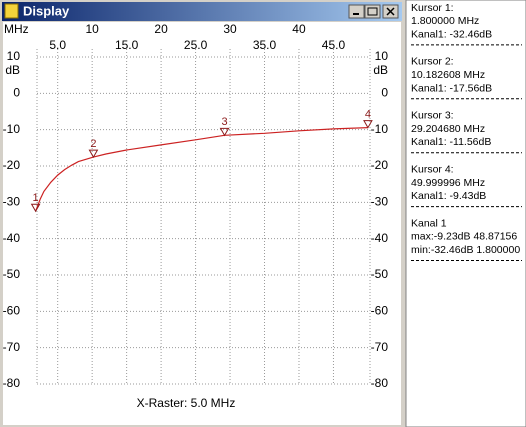  Describe the element at coordinates (448, 183) in the screenshot. I see `side-line: 49.999996 MHz` at that location.